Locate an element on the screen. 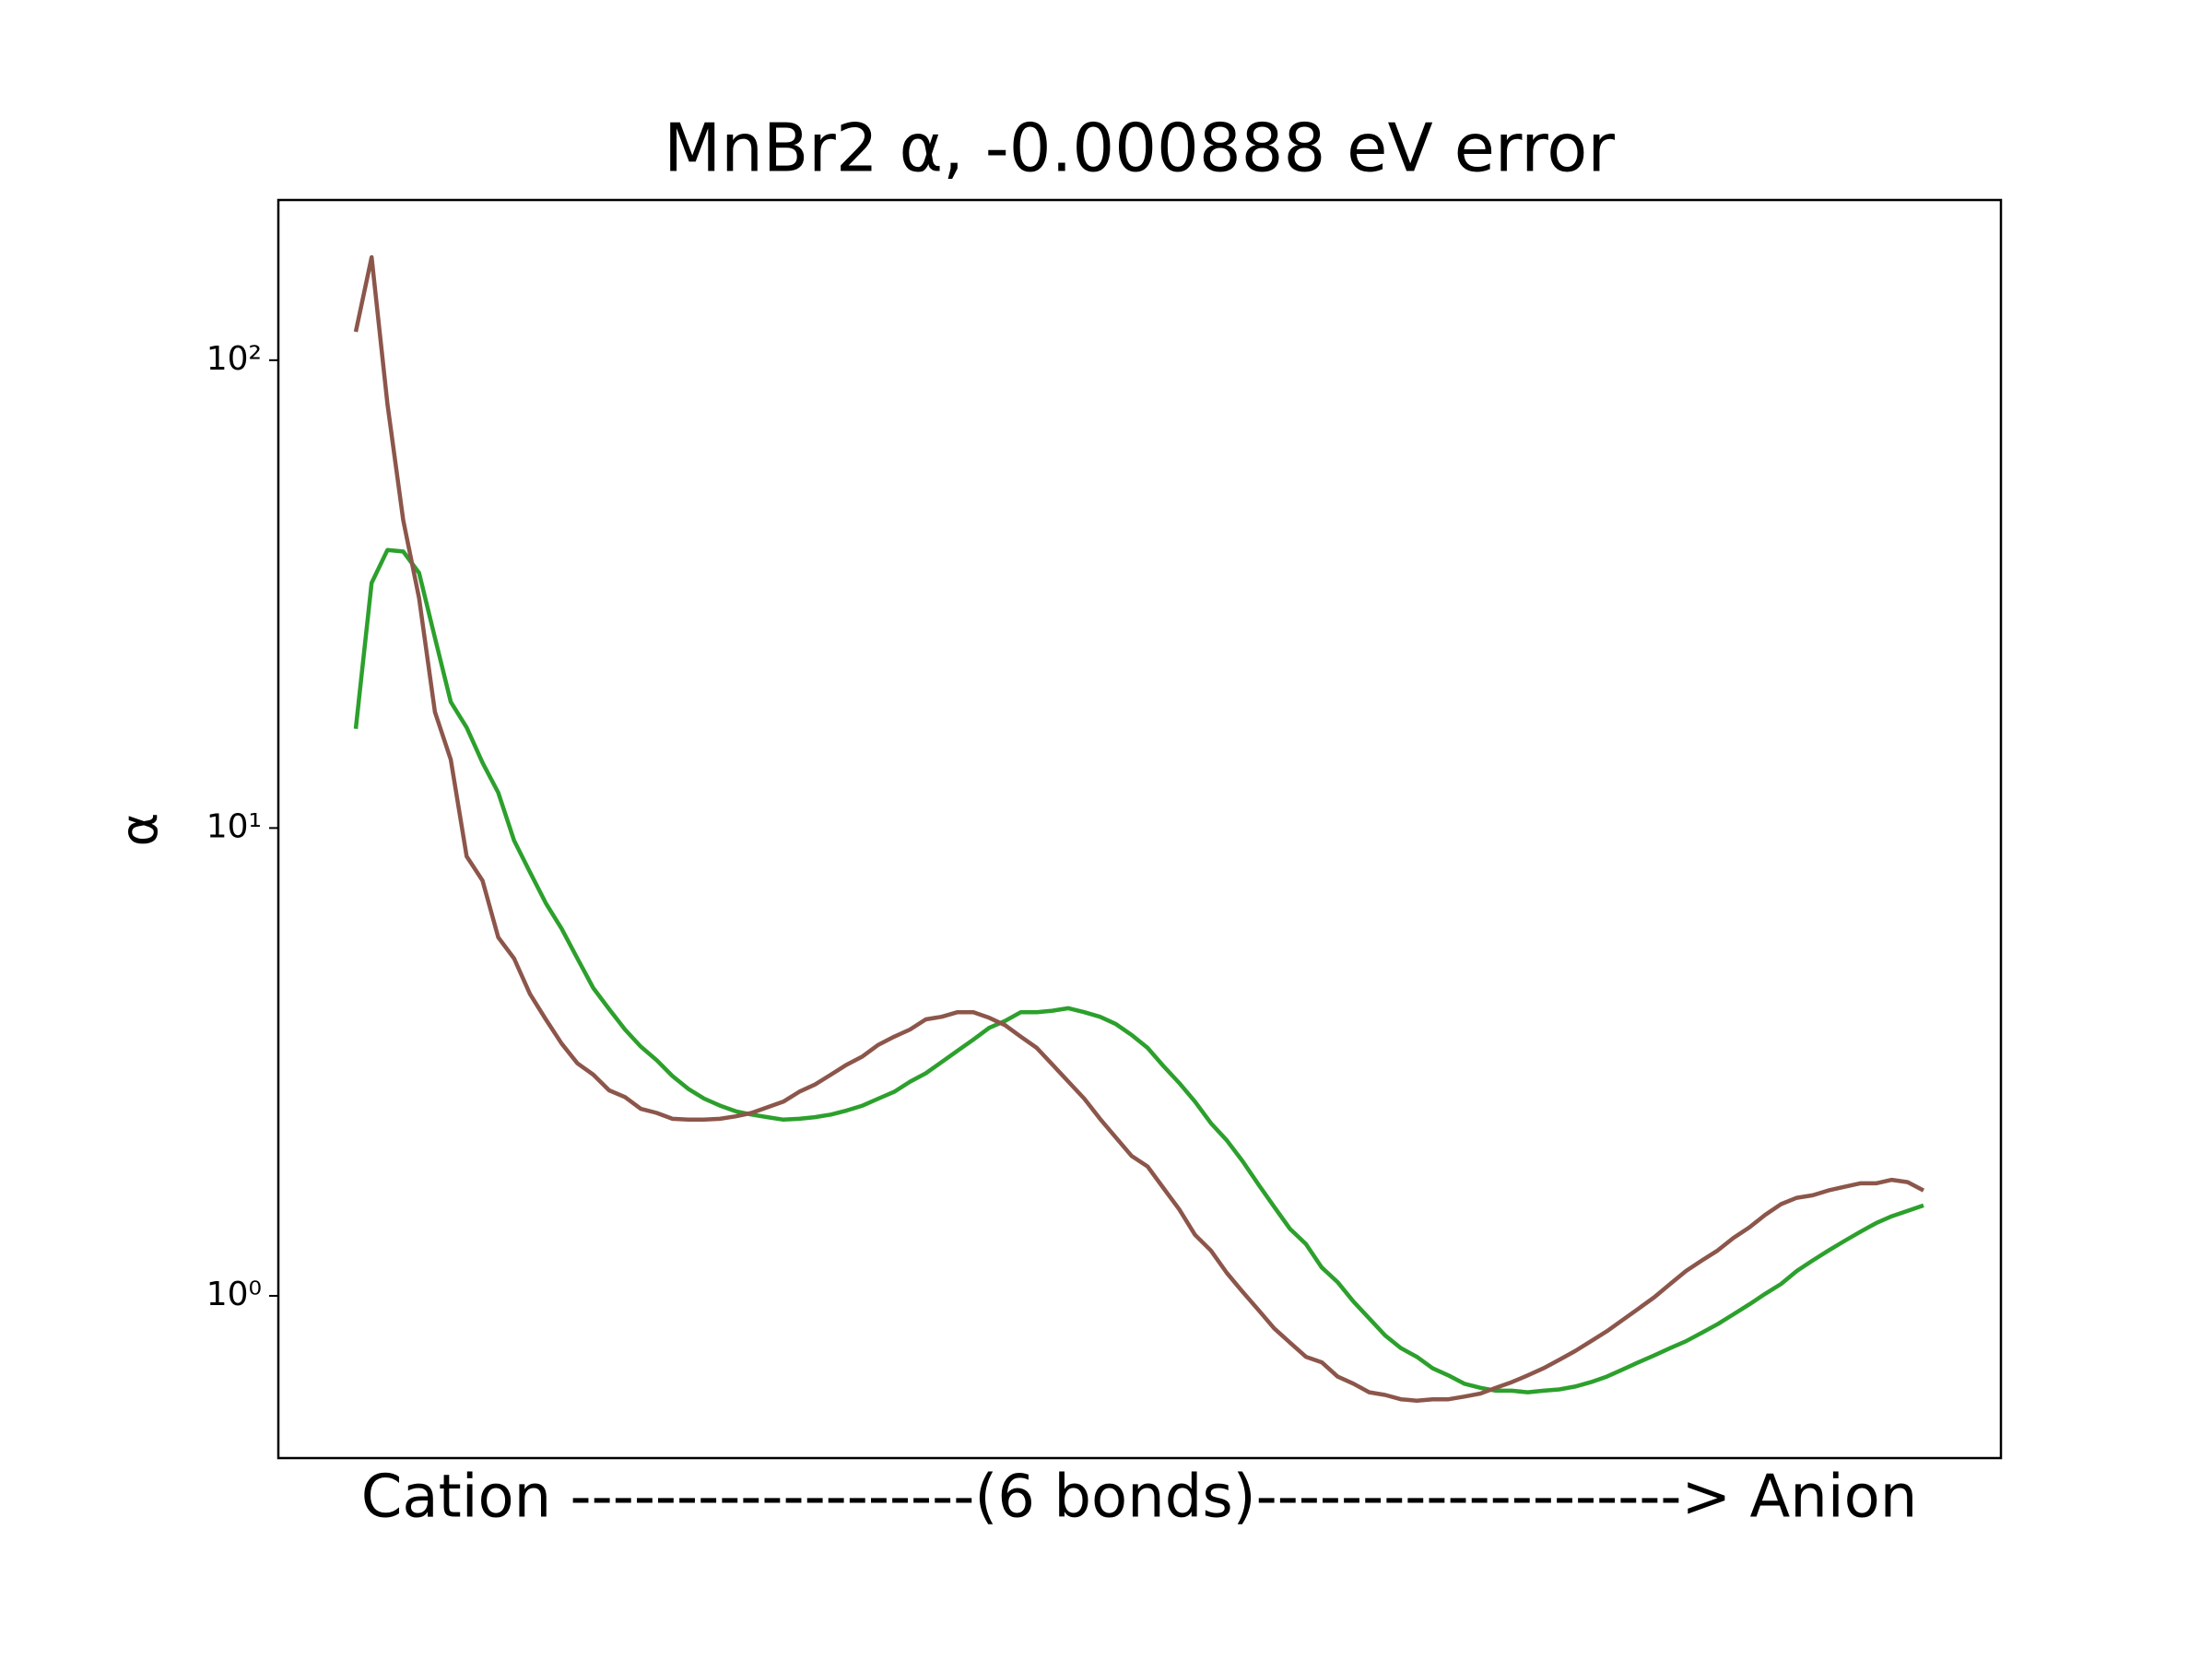 This screenshot has height=1659, width=2212. y-tick-label: 10⁰ is located at coordinates (234, 1294).